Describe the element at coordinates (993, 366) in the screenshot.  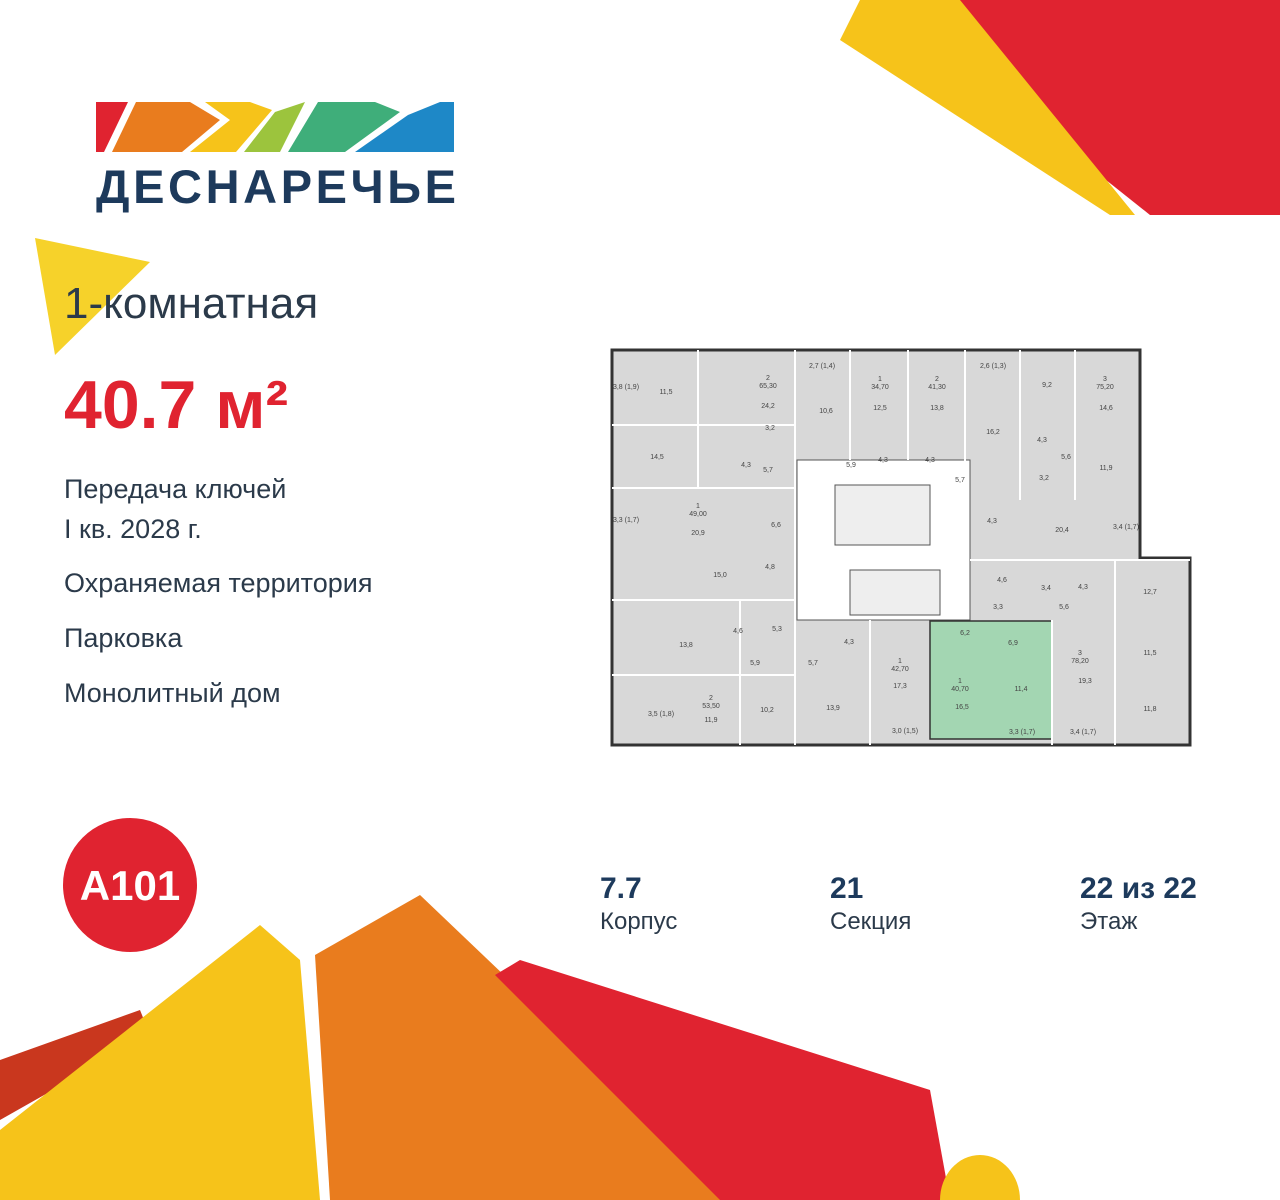
I see `room-area: 2,6 (1,3)` at that location.